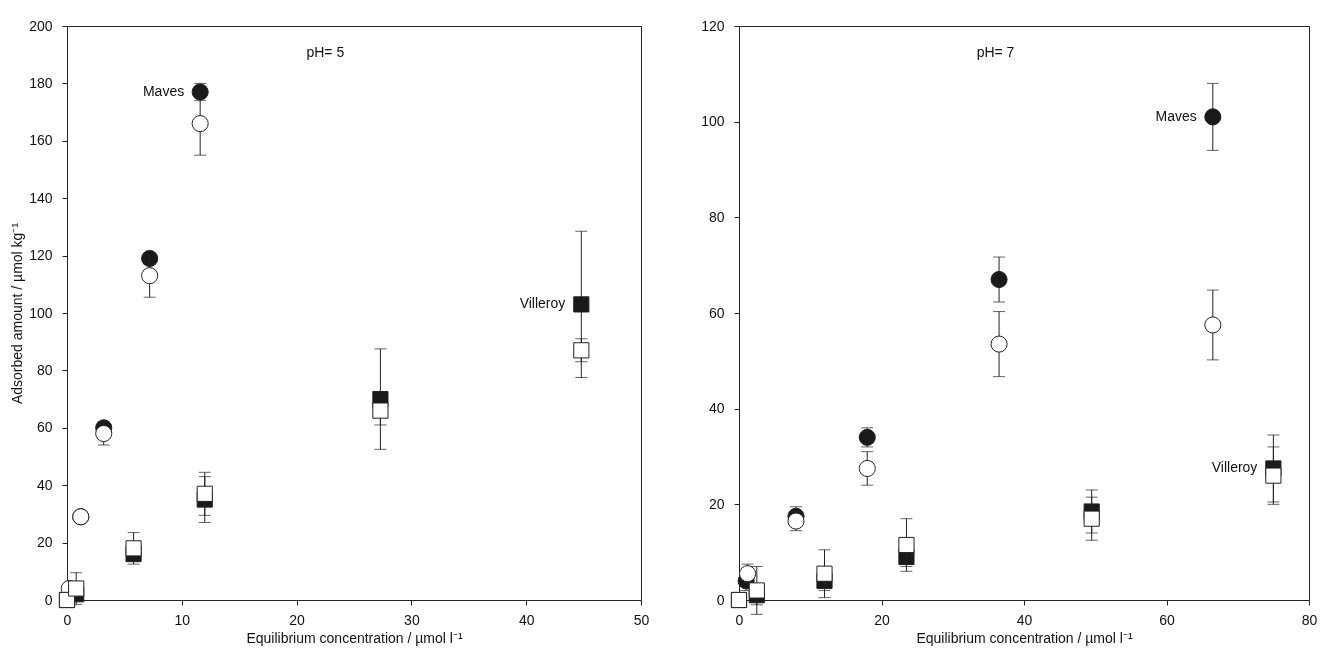 The width and height of the screenshot is (1332, 654). What do you see at coordinates (995, 52) in the screenshot?
I see `annotation: pH= 7` at bounding box center [995, 52].